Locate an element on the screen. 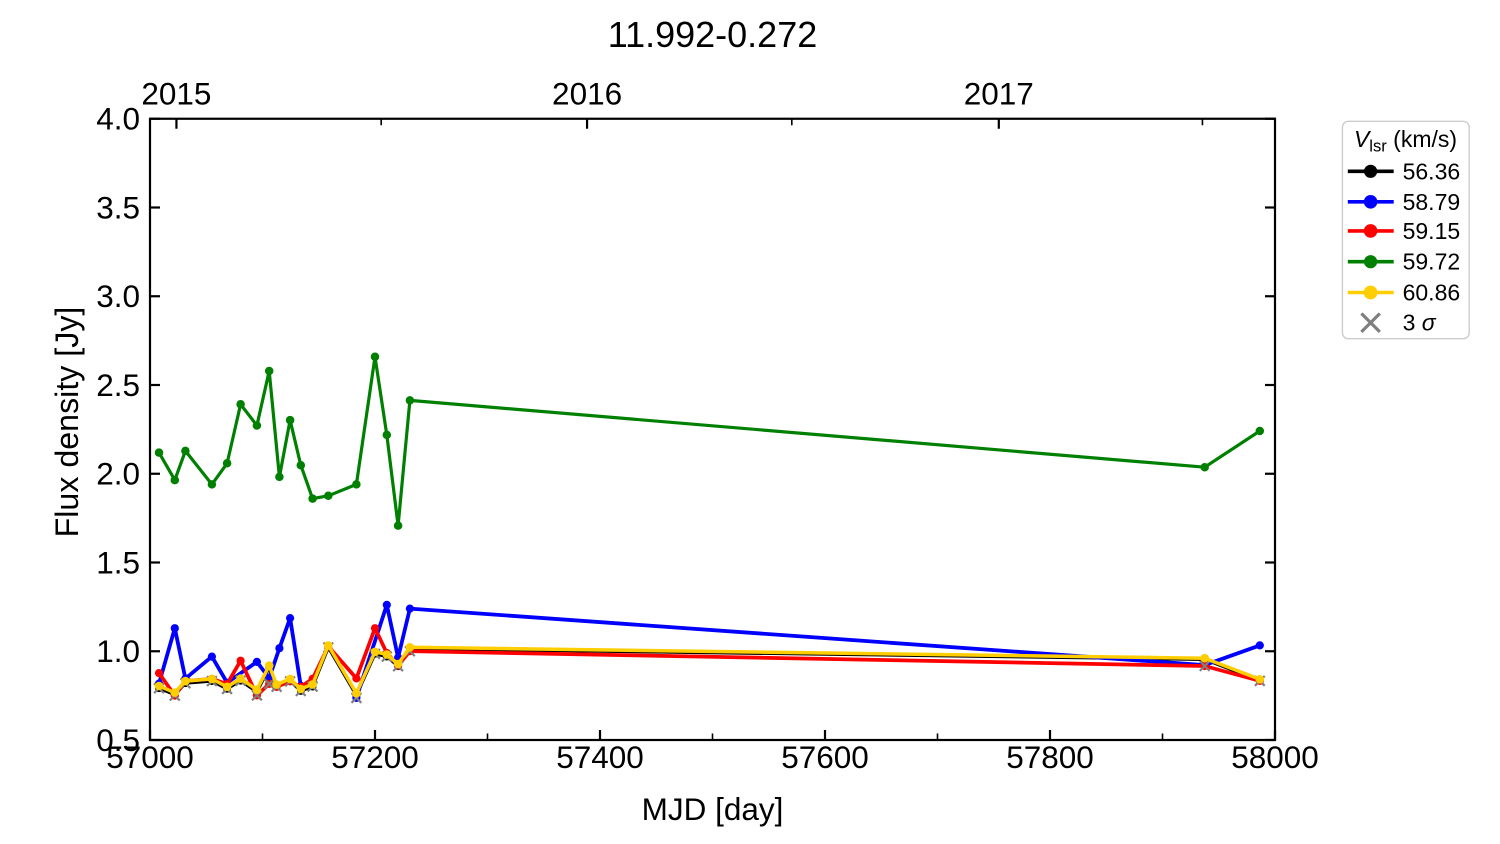 The image size is (1500, 844). svg-text: Vlsr (km/s) is located at coordinates (1405, 141).